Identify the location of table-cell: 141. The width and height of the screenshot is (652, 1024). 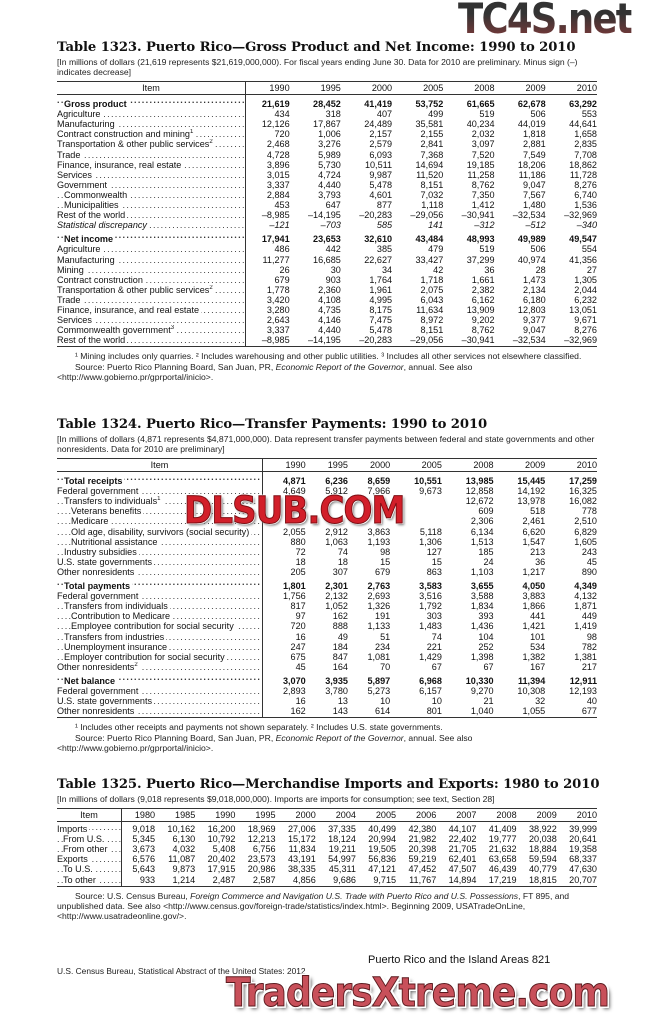
(436, 225).